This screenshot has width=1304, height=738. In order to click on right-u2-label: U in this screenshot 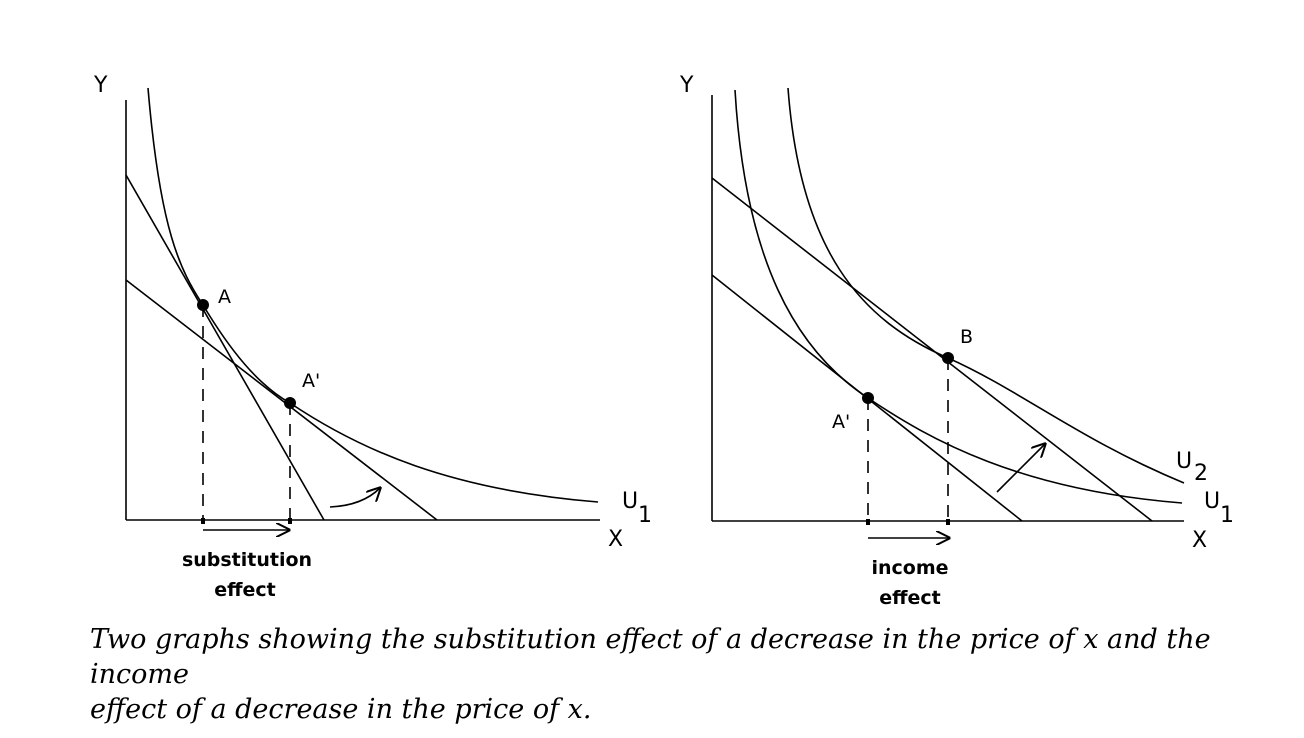, I will do `click(1184, 461)`.